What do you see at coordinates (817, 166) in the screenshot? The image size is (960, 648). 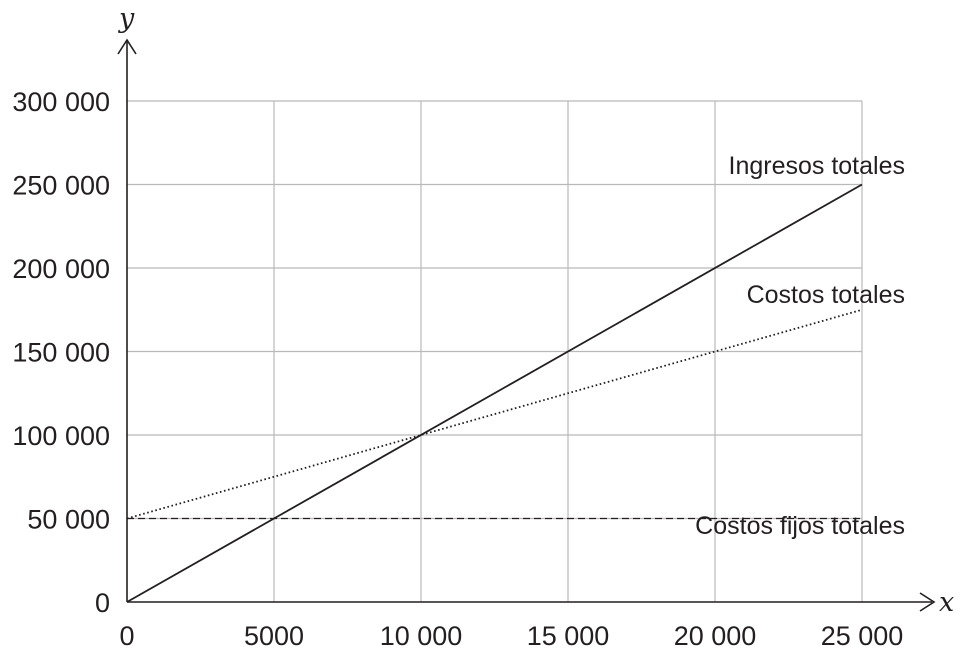 I see `series-label-1: Ingresos totales` at bounding box center [817, 166].